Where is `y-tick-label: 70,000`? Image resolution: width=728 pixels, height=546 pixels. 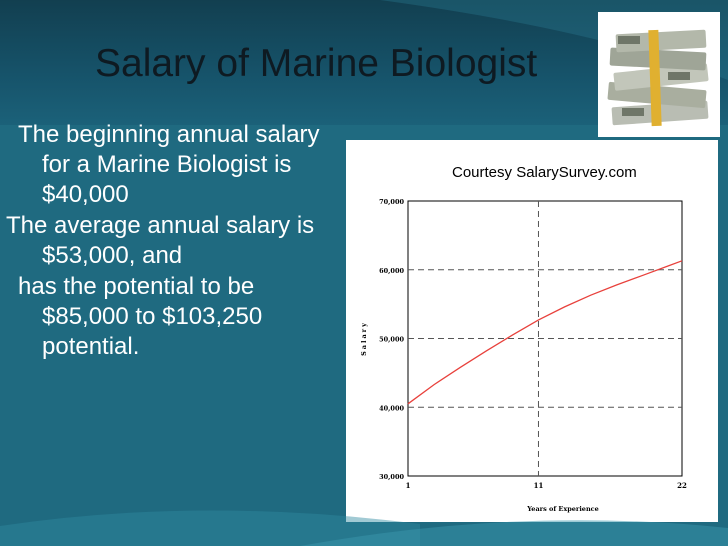
y-tick-label: 70,000 is located at coordinates (391, 202).